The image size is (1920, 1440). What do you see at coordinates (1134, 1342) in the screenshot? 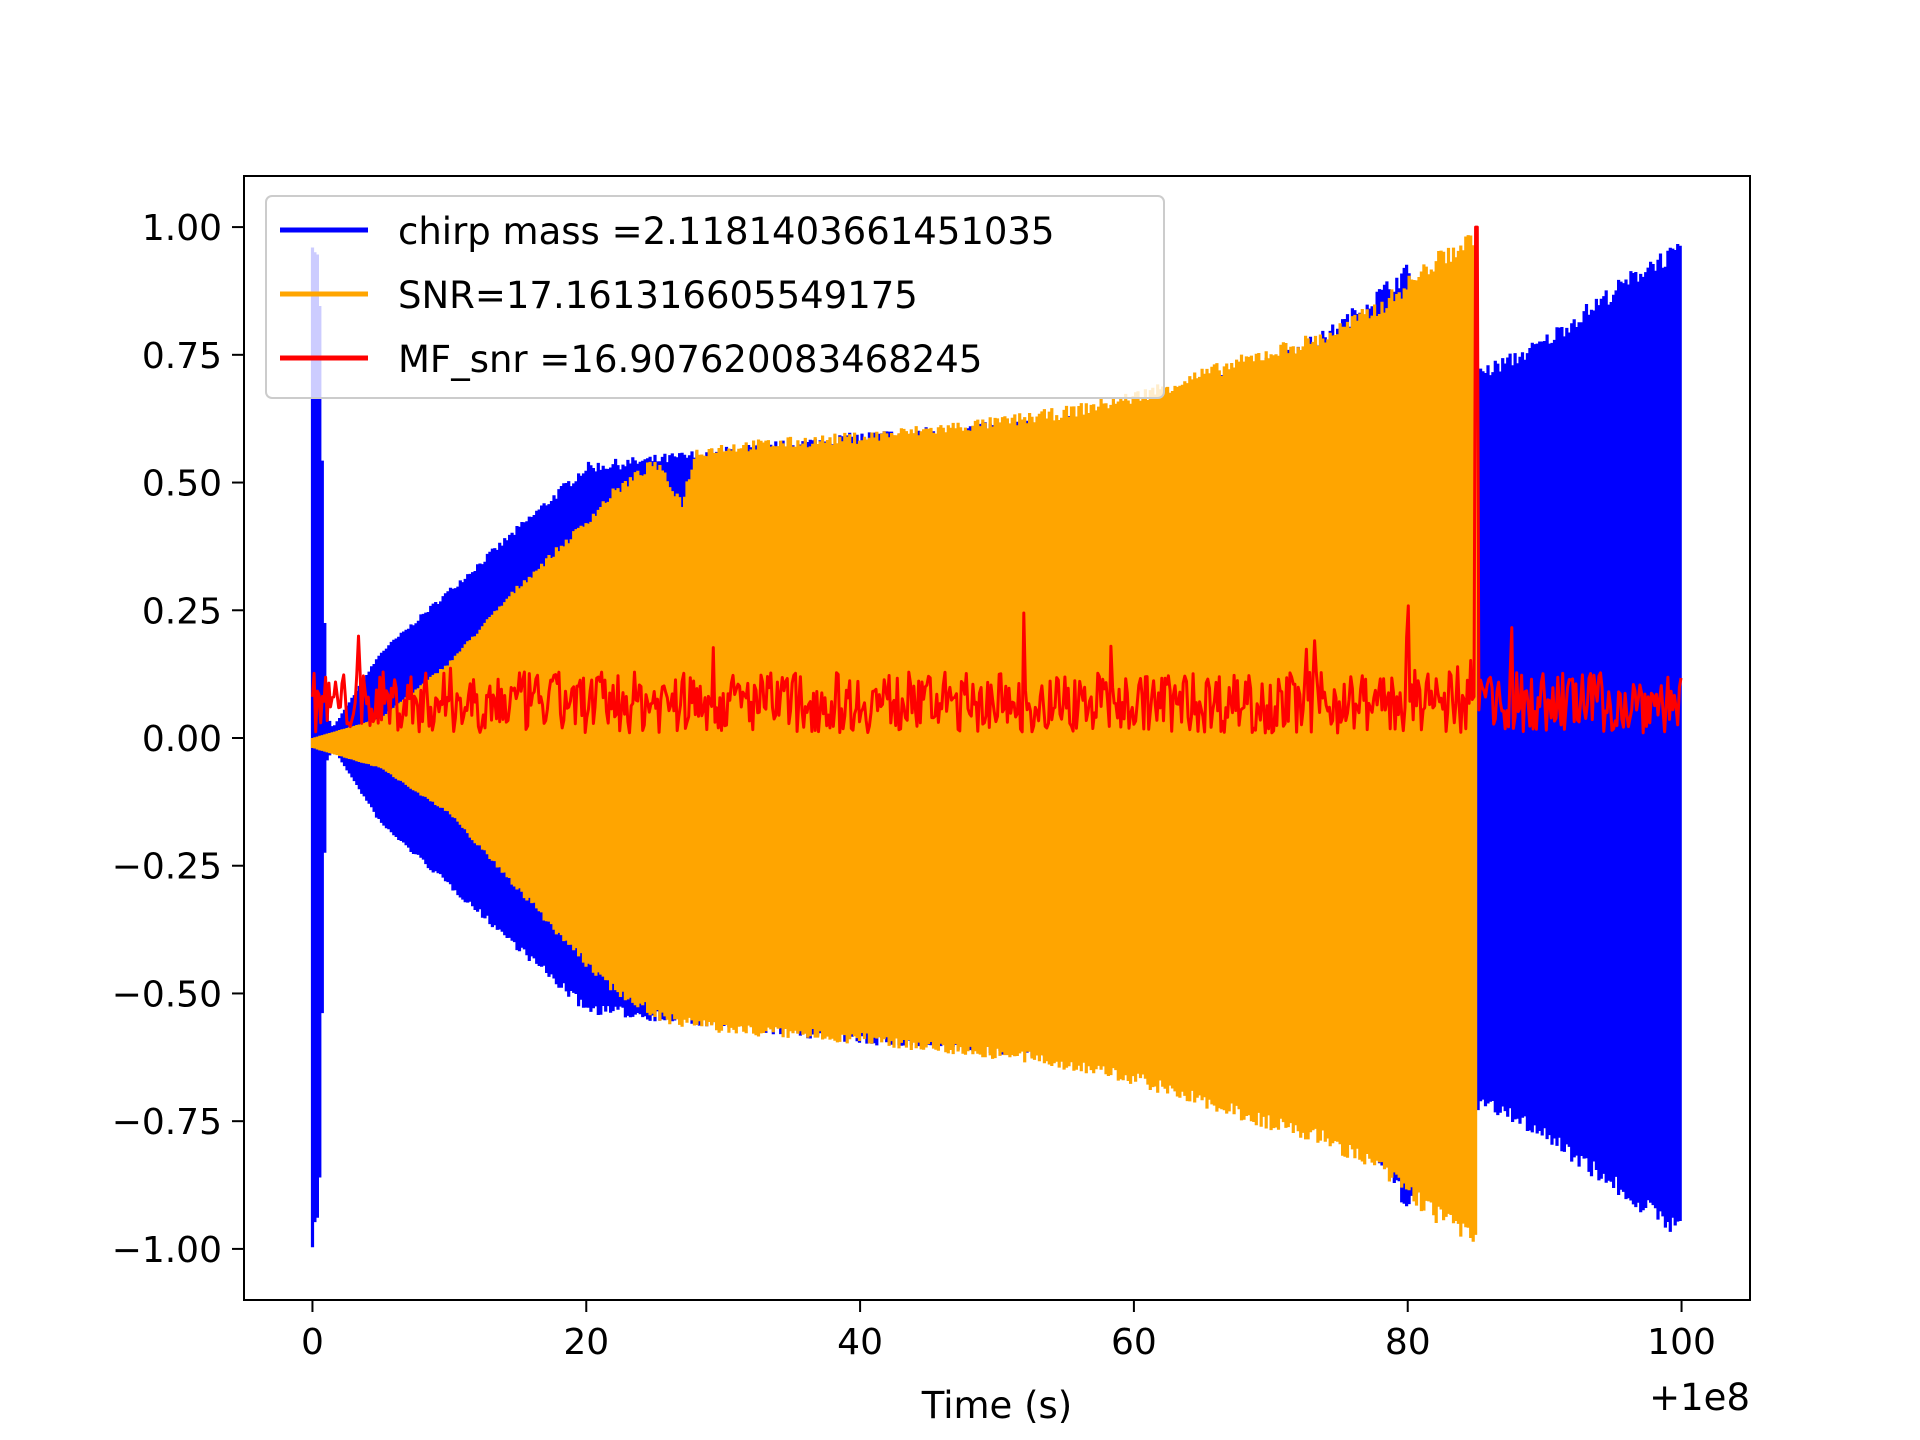
I see `x-tick-label: 60` at bounding box center [1134, 1342].